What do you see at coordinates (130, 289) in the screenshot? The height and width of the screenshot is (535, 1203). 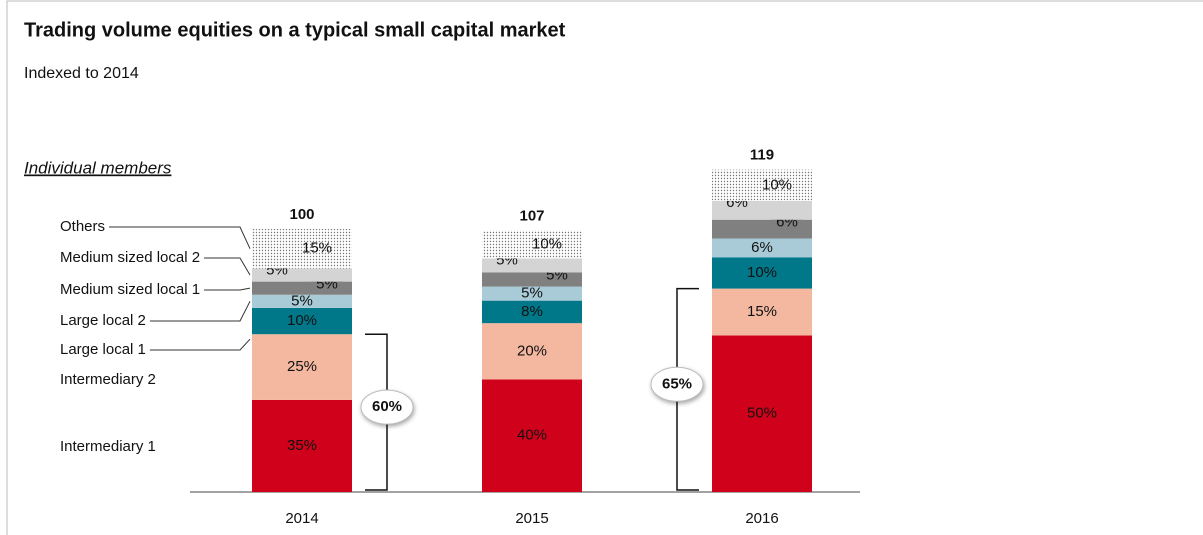 I see `legend-label: Medium sized local 1` at bounding box center [130, 289].